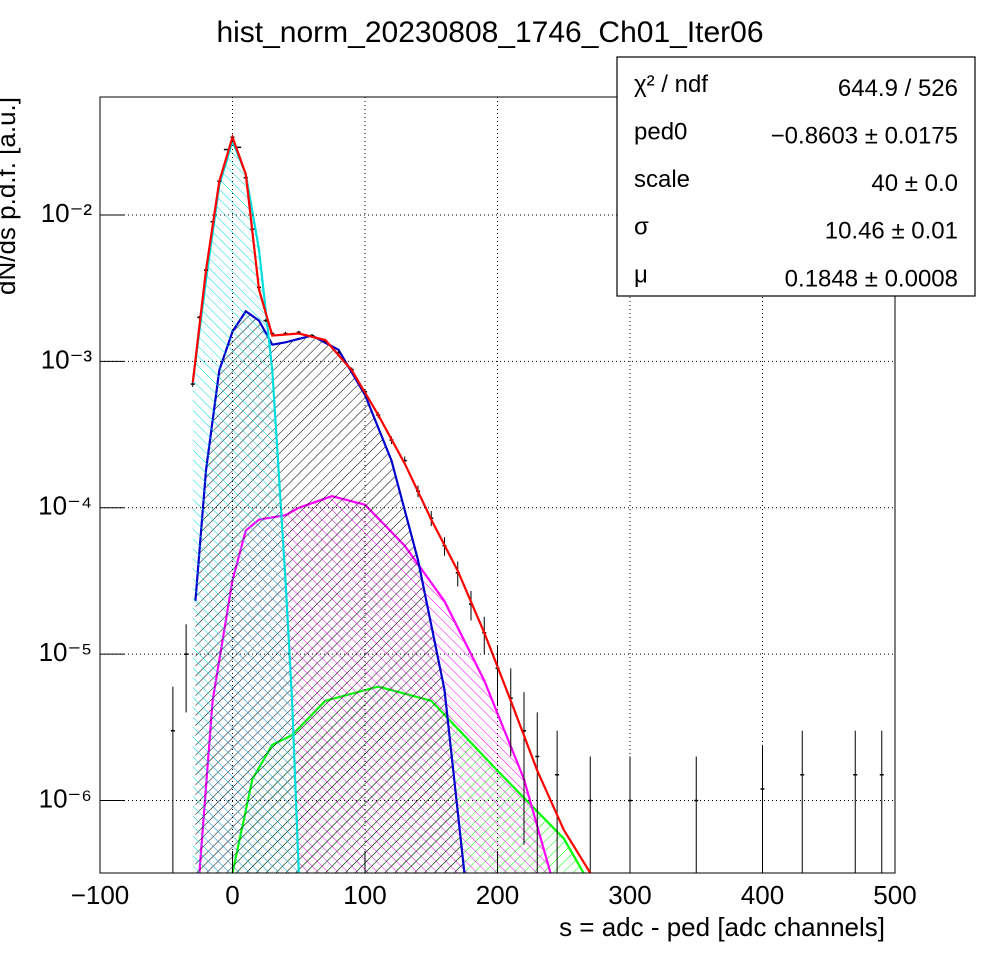 This screenshot has height=972, width=996. What do you see at coordinates (10, 196) in the screenshot?
I see `y-axis-label: dN/ds p.d.f. [a.u.]` at bounding box center [10, 196].